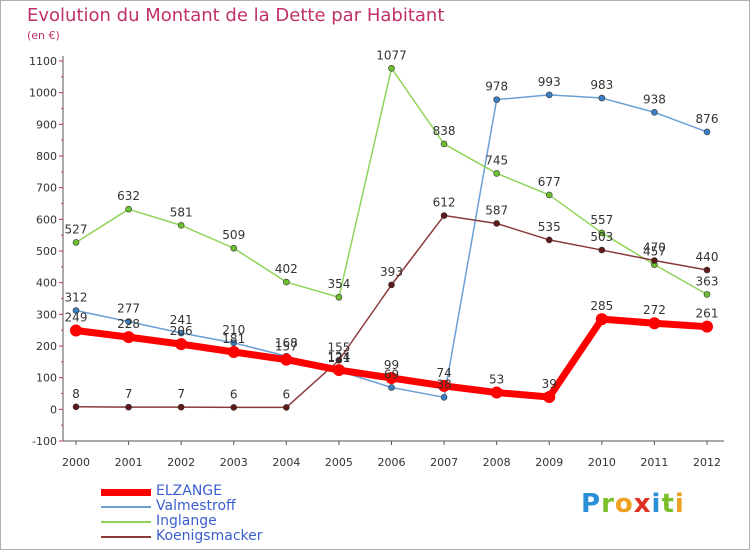  I want to click on data-label: 632, so click(128, 196).